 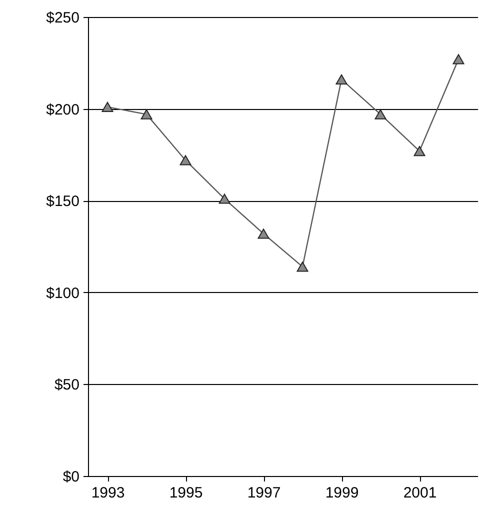 I want to click on y-tick-label: $150, so click(x=63, y=201).